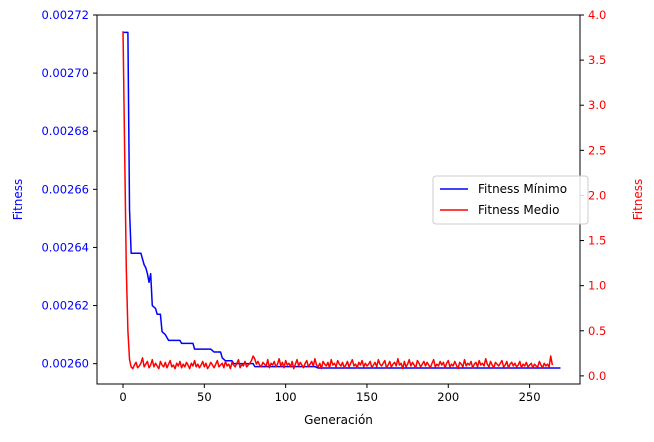 The image size is (654, 442). What do you see at coordinates (65, 189) in the screenshot?
I see `y-left-tick-label: 0.00266` at bounding box center [65, 189].